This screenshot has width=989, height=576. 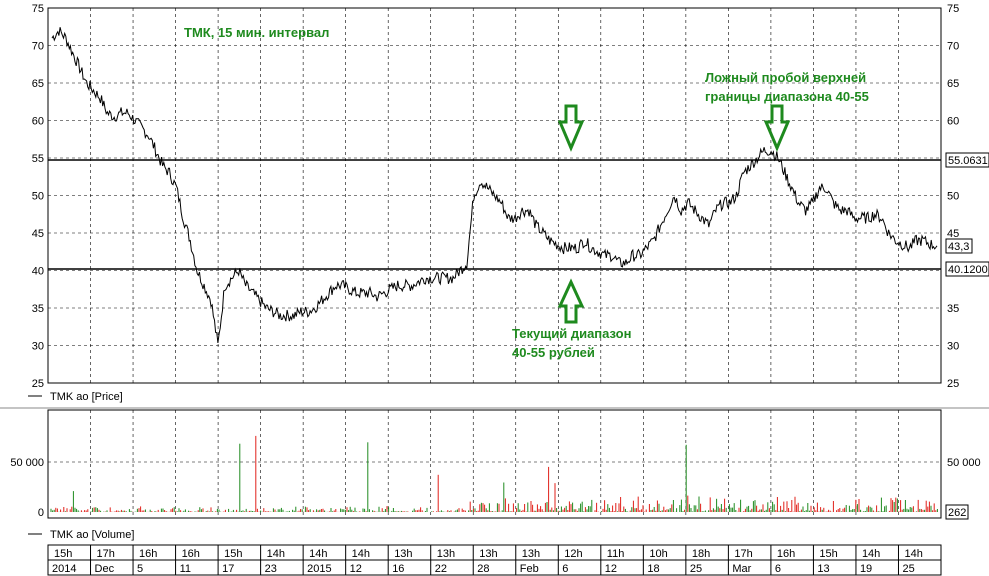 I want to click on y-tick-left: 25, so click(x=38, y=384).